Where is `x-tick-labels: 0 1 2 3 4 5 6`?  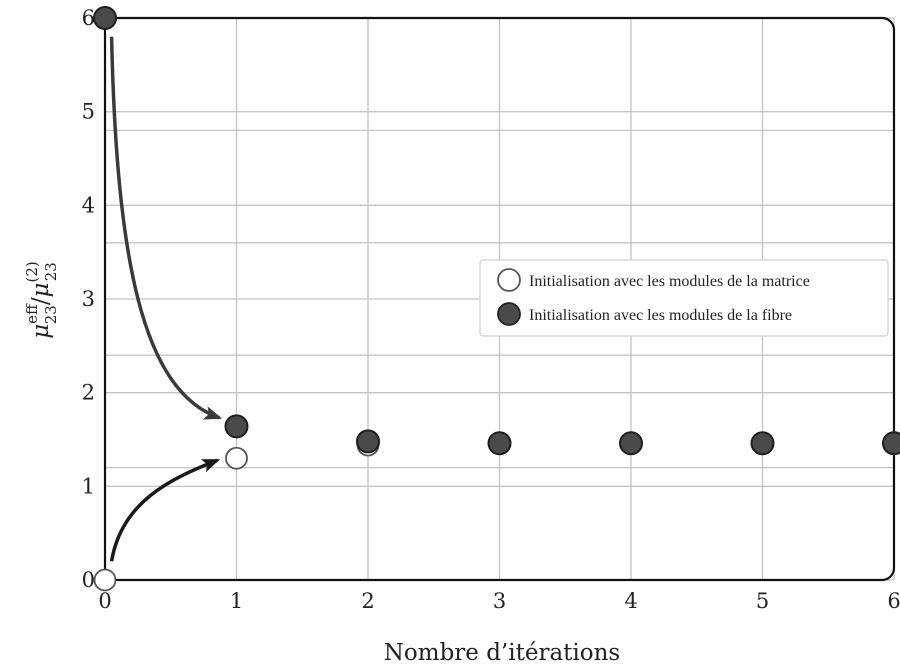 x-tick-labels: 0 1 2 3 4 5 6 is located at coordinates (499, 601).